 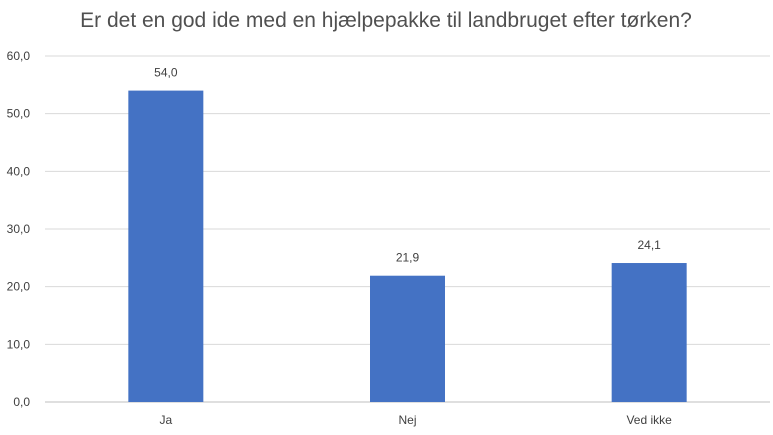 I want to click on category-label: Ja, so click(x=165, y=420).